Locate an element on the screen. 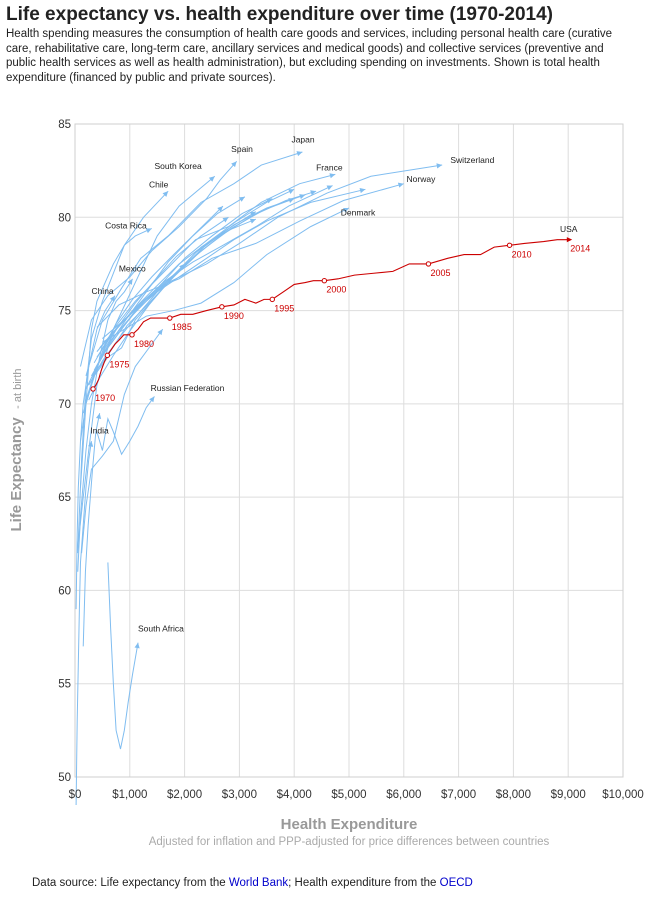  denmark-label: Denmark is located at coordinates (358, 212).